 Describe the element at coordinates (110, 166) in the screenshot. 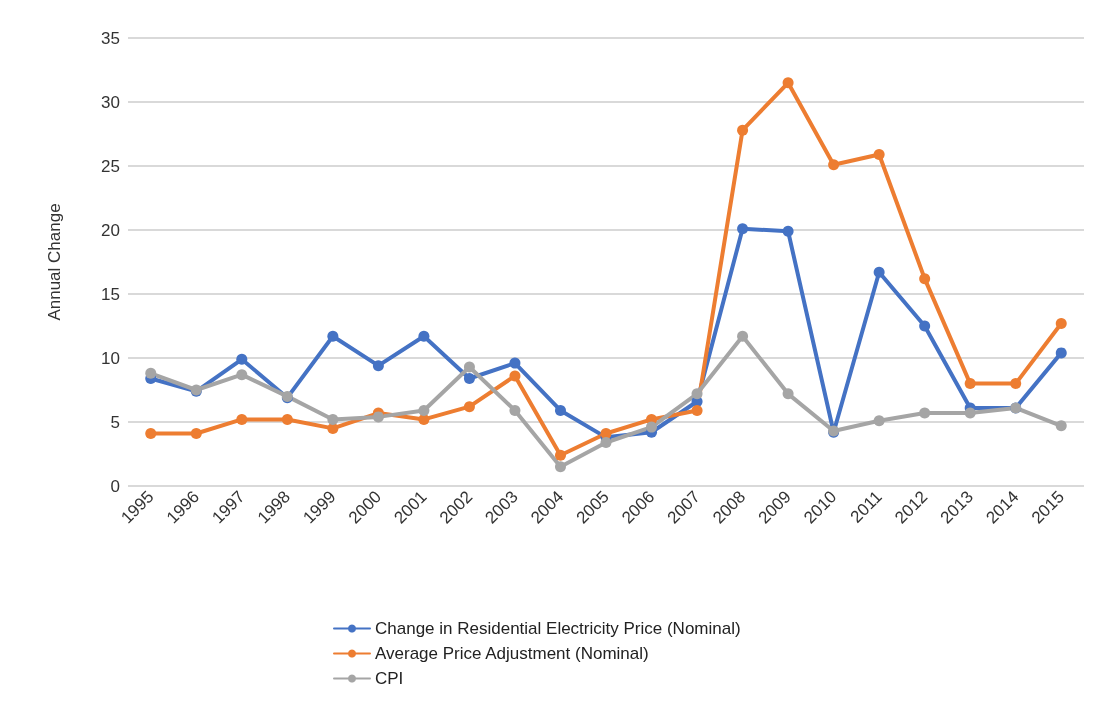

I see `y-tick-label: 25` at that location.